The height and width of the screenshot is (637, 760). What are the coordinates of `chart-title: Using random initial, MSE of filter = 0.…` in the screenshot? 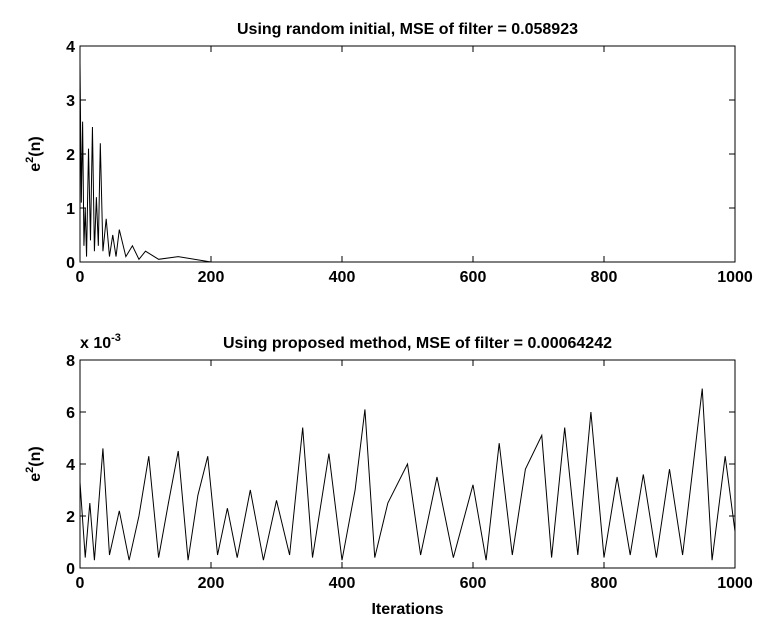 It's located at (407, 29).